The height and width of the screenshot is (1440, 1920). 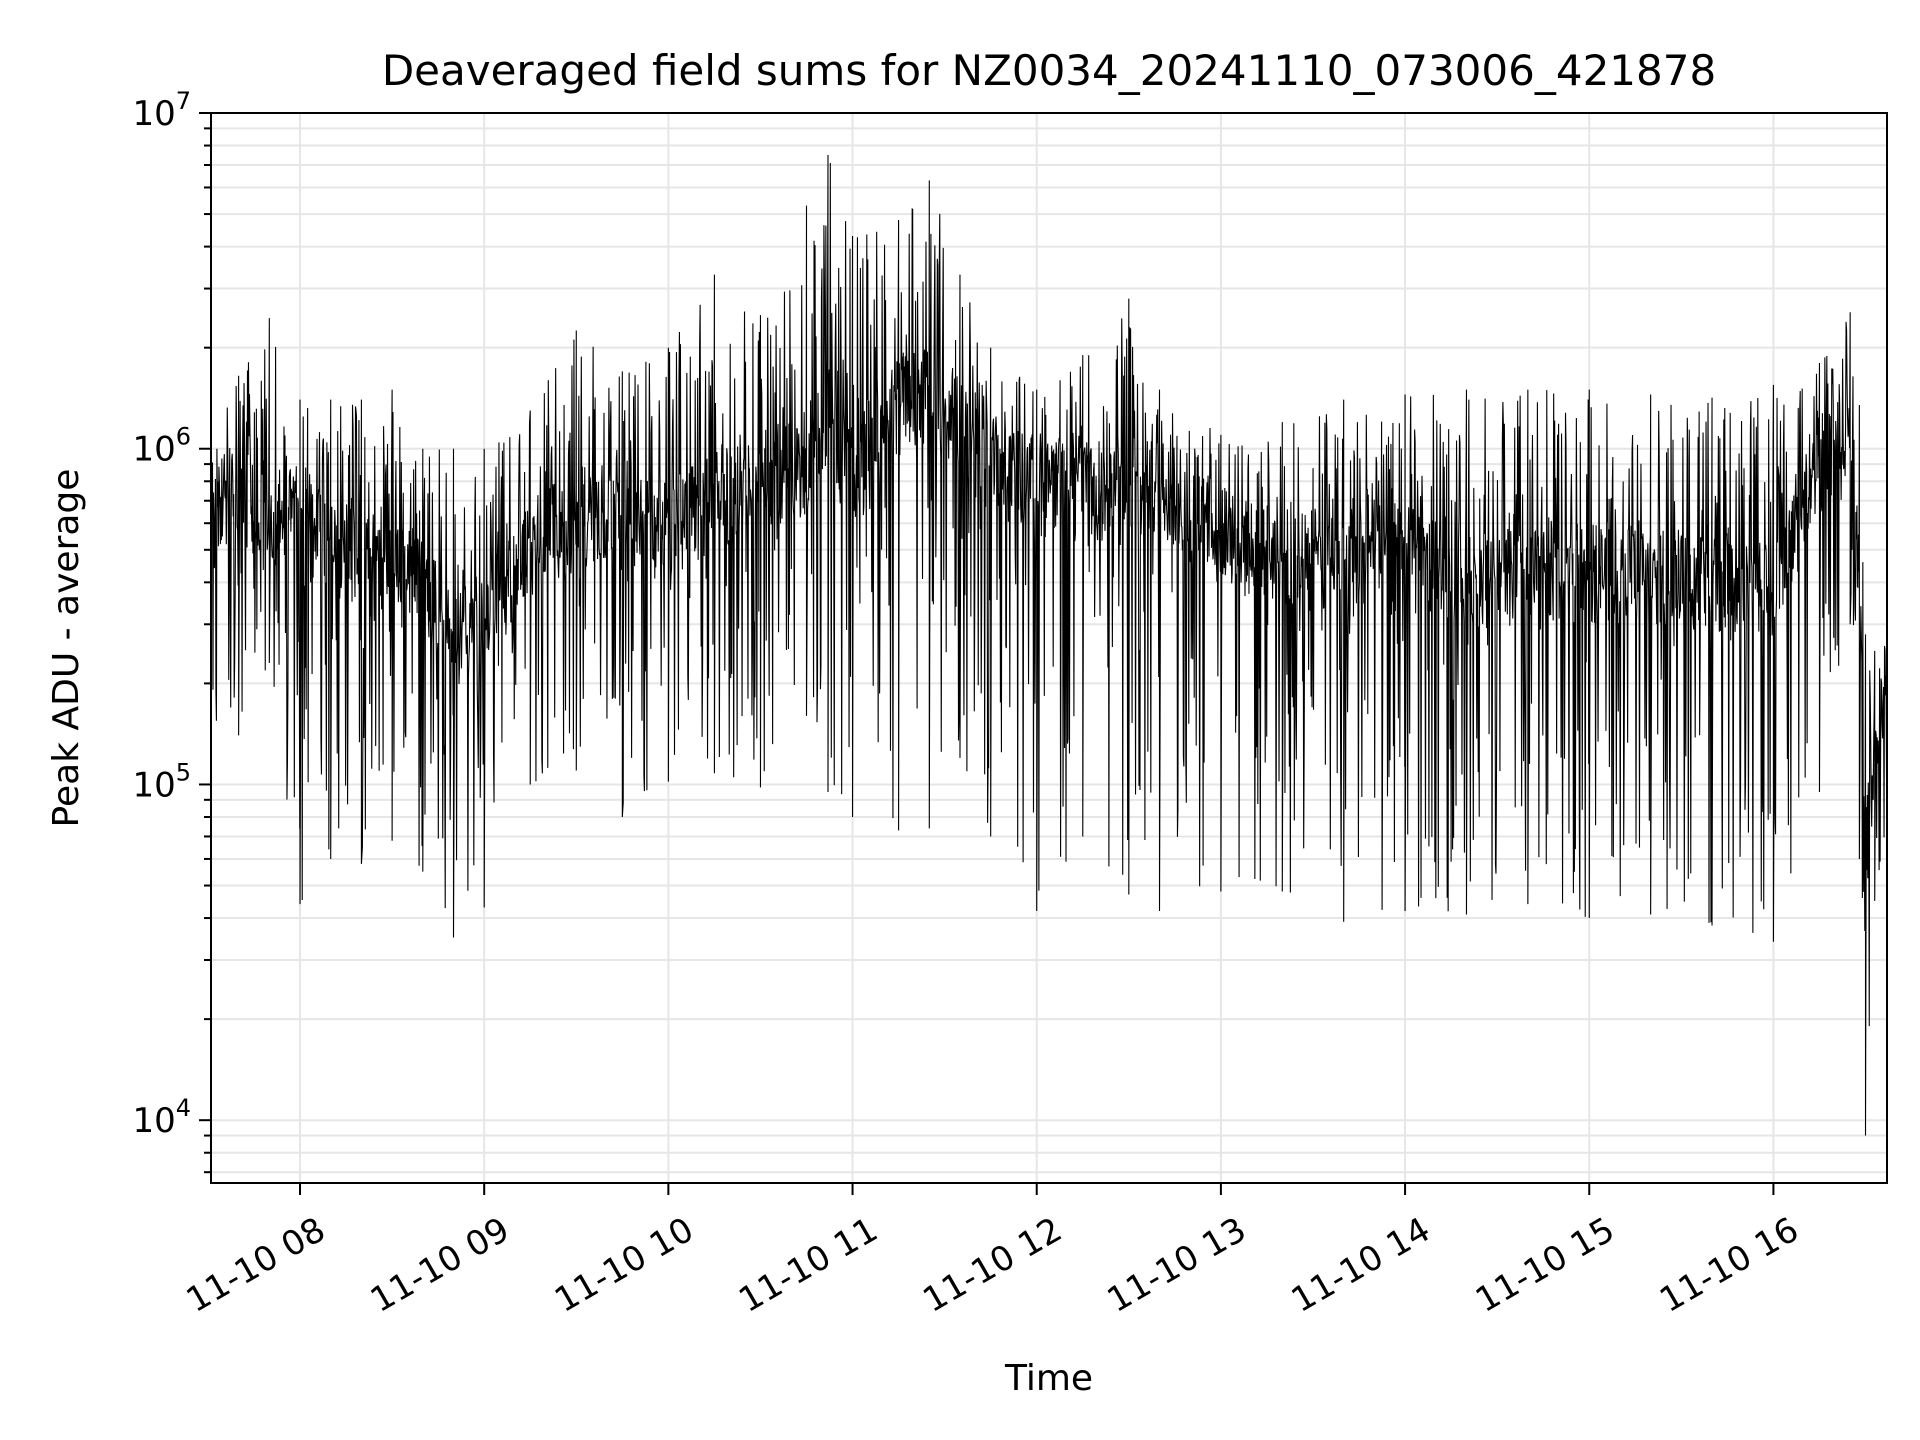 I want to click on x-axis-label: Time, so click(x=1048, y=1378).